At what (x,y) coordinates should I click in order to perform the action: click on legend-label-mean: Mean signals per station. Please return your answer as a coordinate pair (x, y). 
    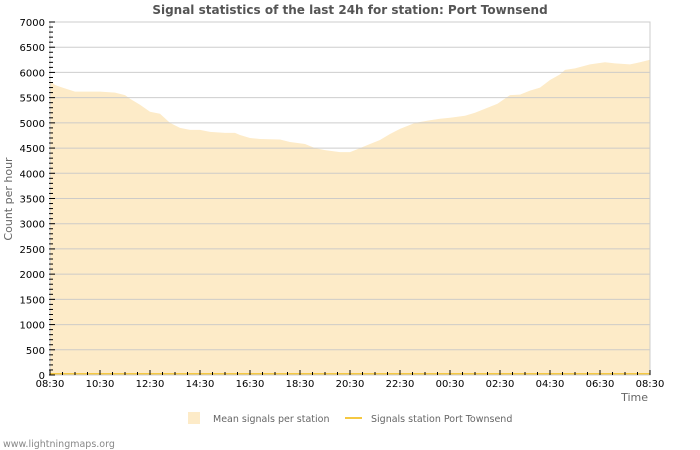
    Looking at the image, I should click on (271, 419).